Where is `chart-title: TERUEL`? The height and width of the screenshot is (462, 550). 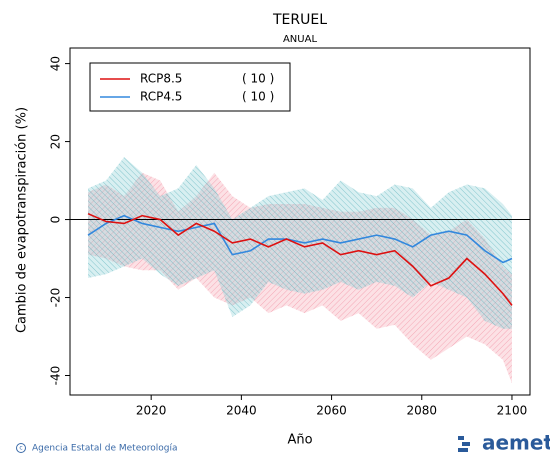
chart-title: TERUEL is located at coordinates (299, 20).